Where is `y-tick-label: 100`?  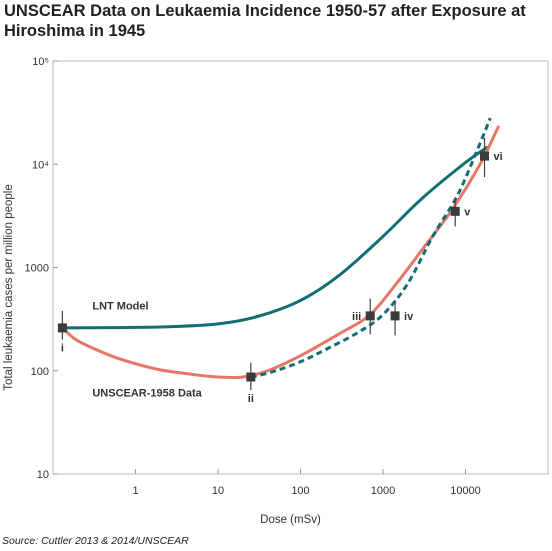
y-tick-label: 100 is located at coordinates (40, 372).